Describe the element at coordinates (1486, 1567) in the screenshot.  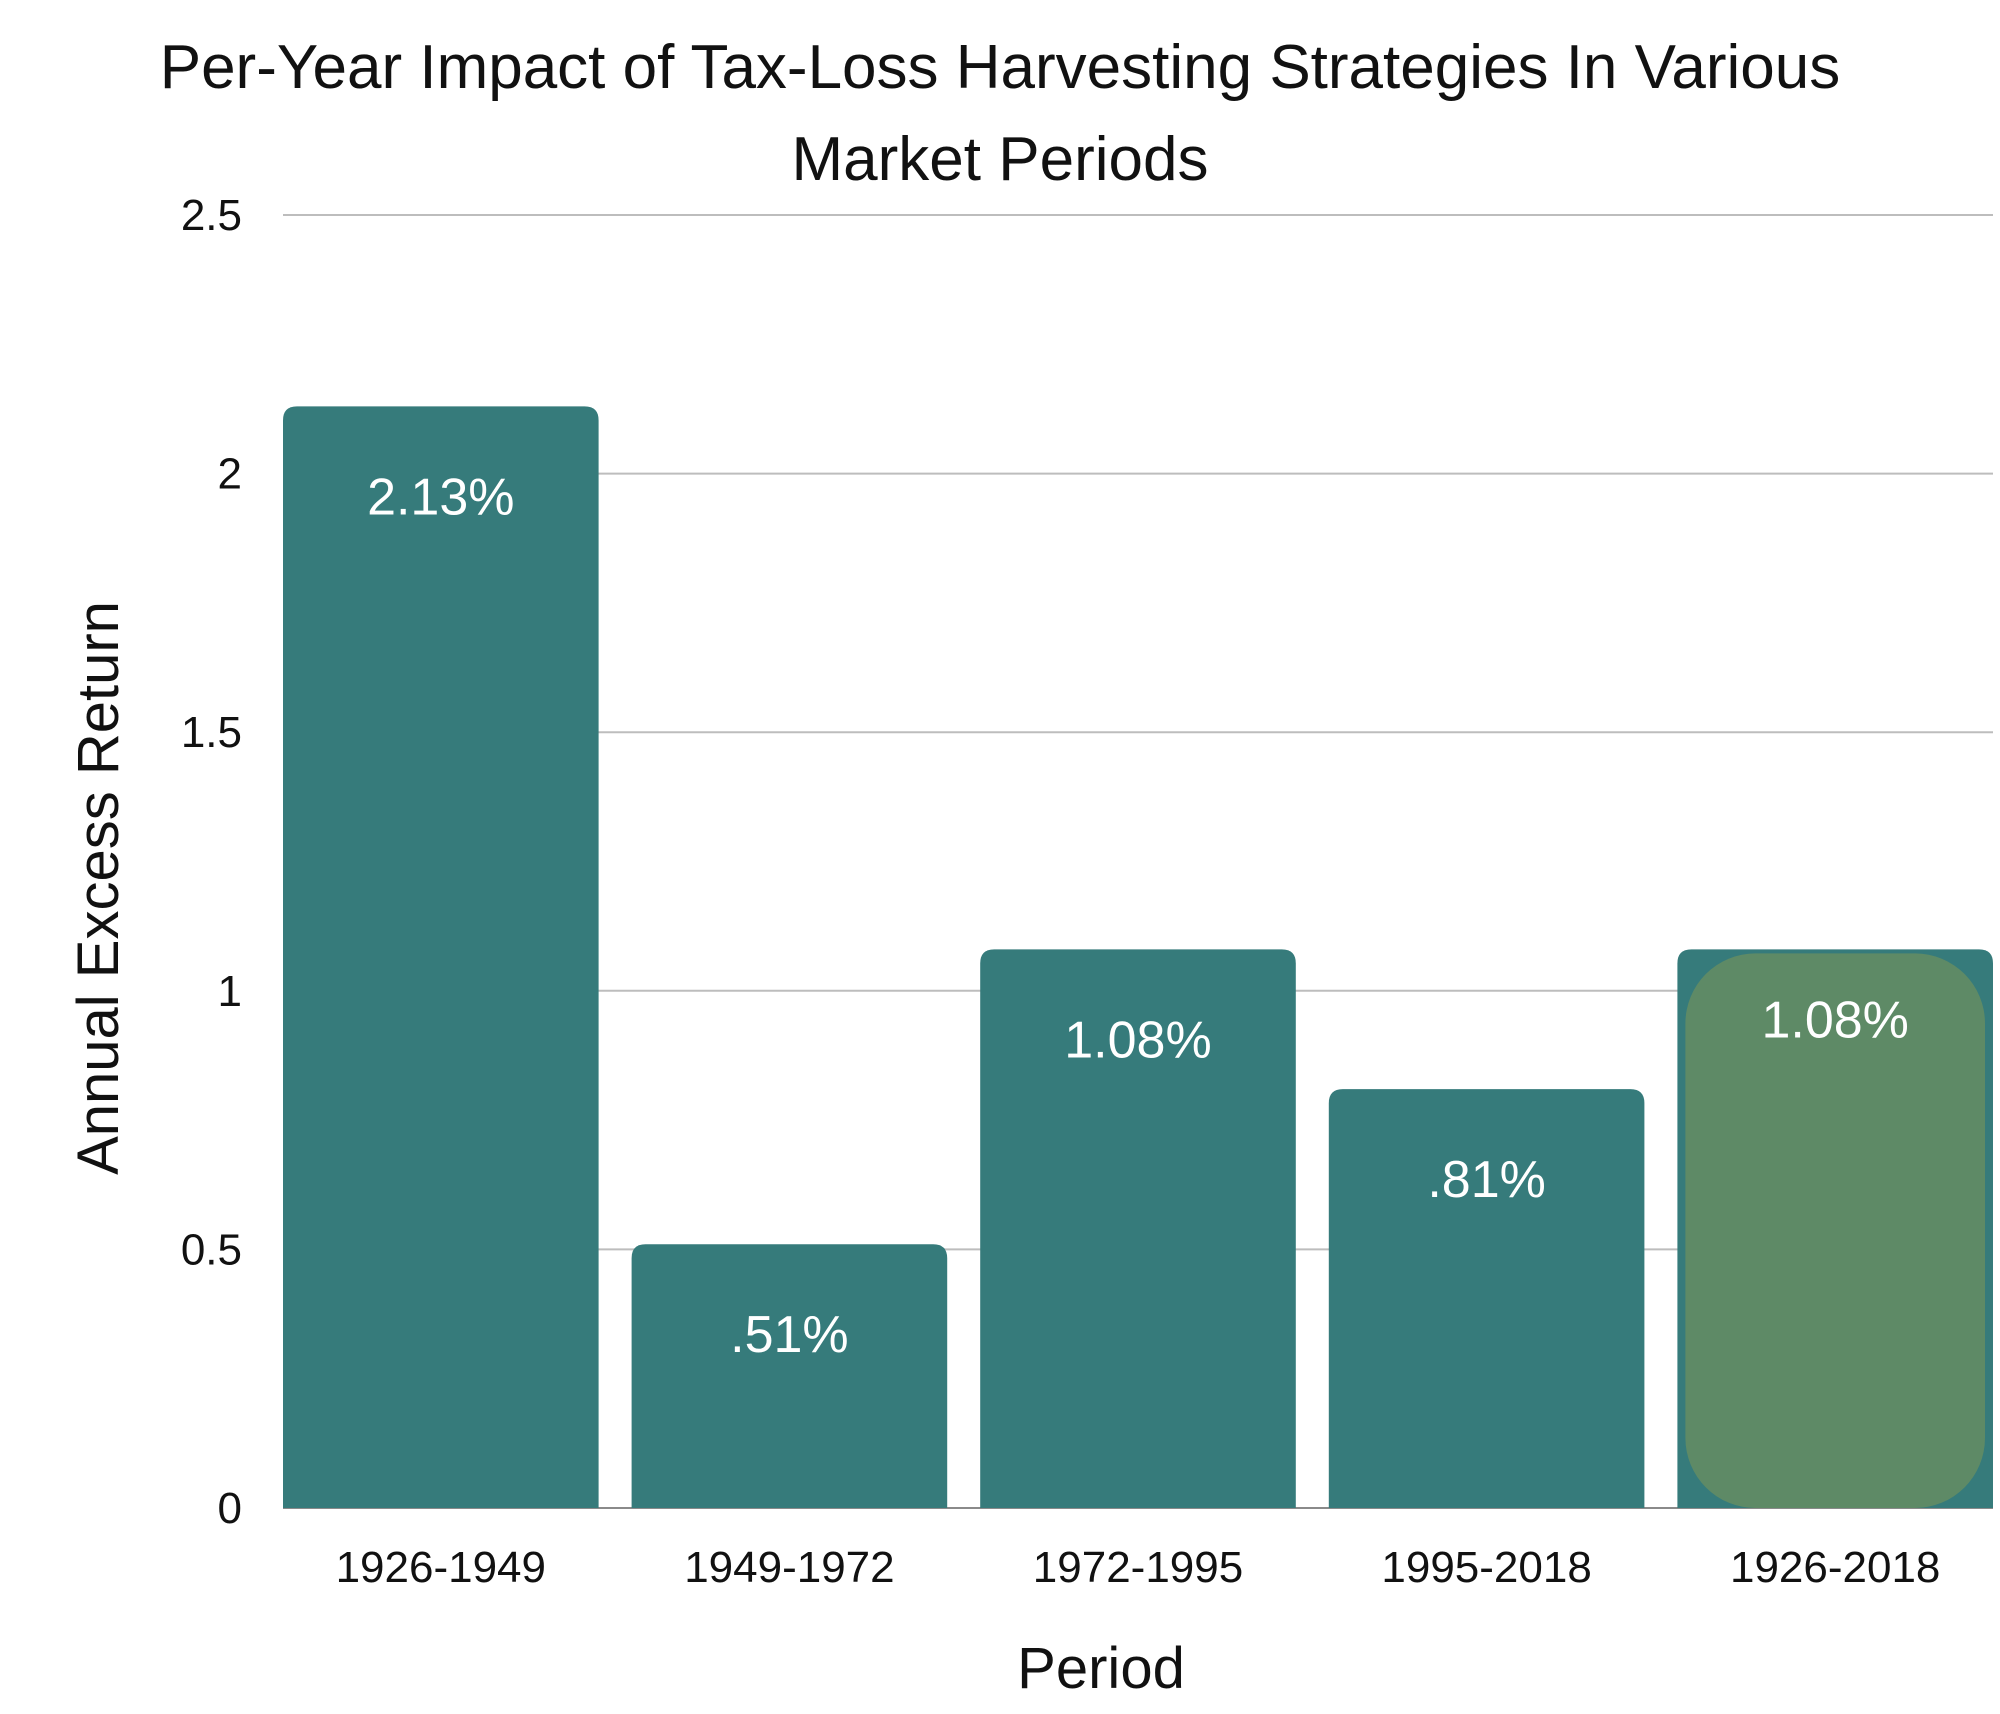
I see `x-tick-label: 1995-2018` at that location.